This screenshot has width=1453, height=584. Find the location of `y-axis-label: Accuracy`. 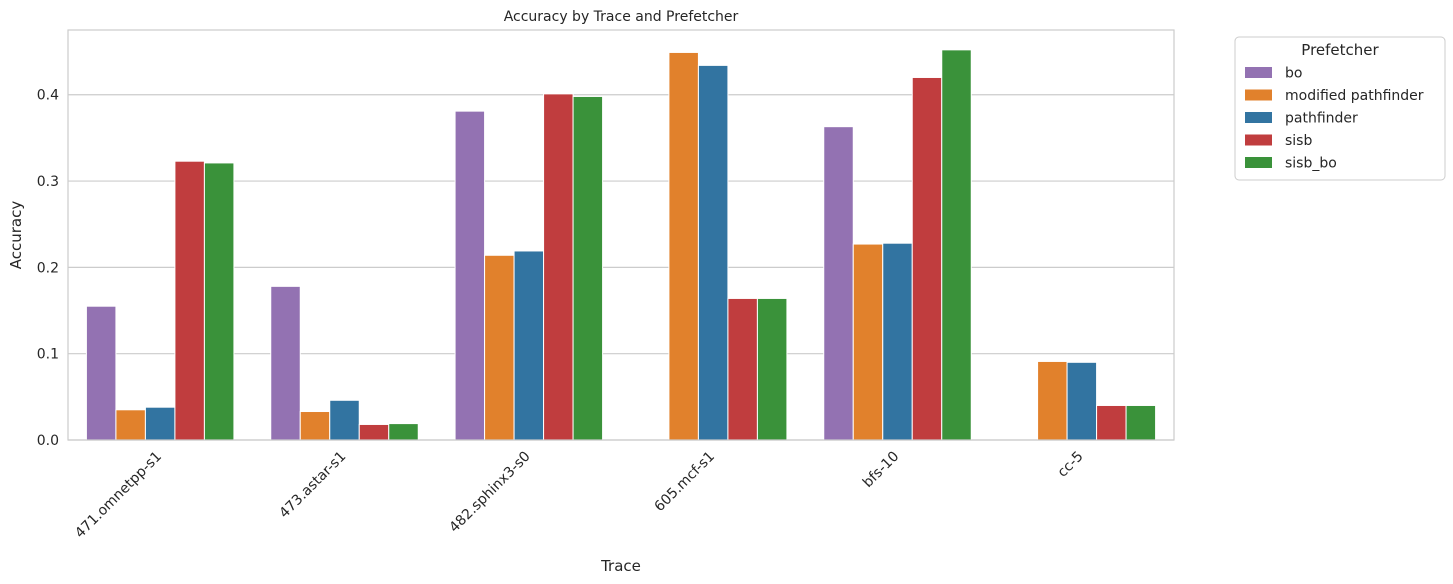

y-axis-label: Accuracy is located at coordinates (16, 235).